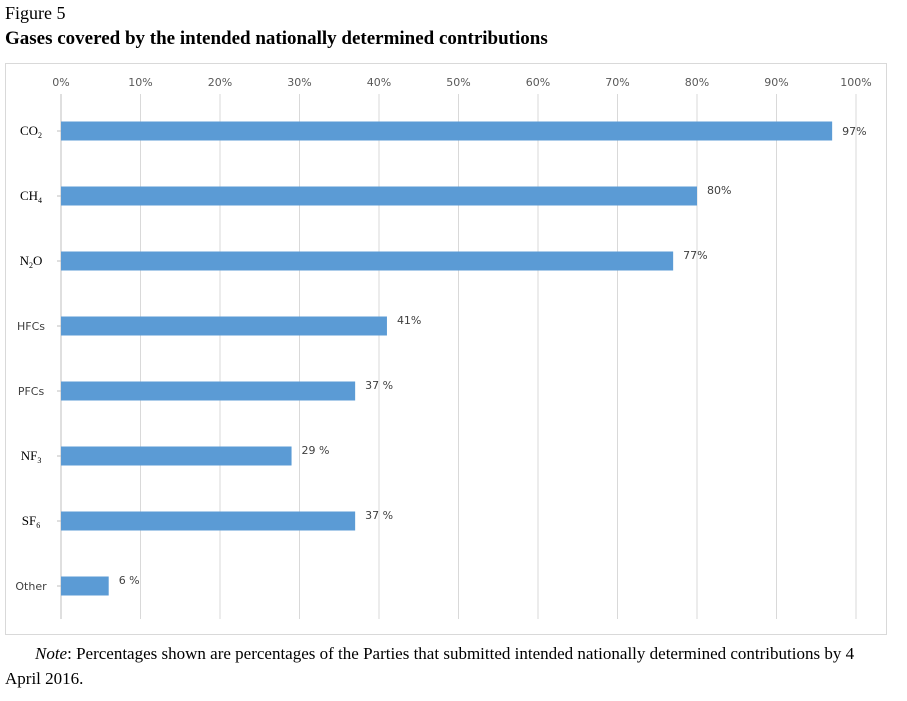 The height and width of the screenshot is (701, 907). What do you see at coordinates (409, 320) in the screenshot?
I see `data-label: 41%` at bounding box center [409, 320].